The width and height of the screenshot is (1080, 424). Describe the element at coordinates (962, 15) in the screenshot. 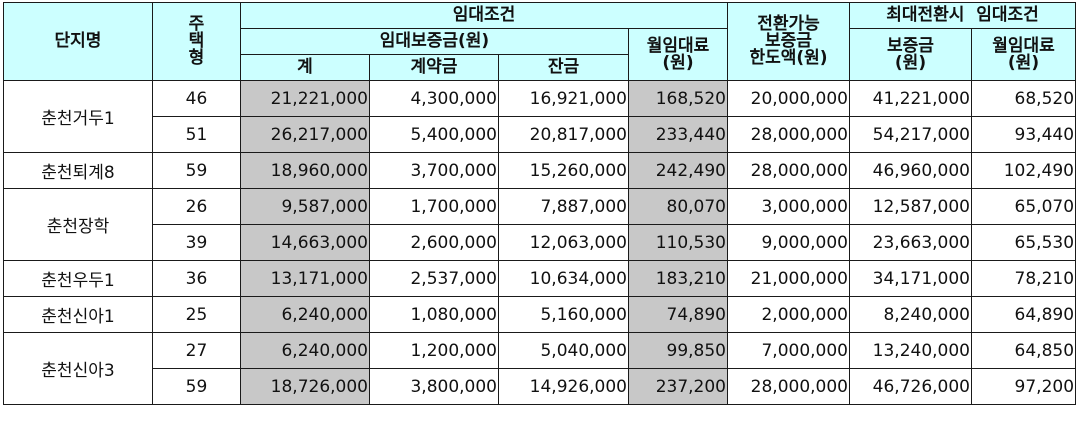

I see `header-max-conversion: 최대전환시 임대조건` at that location.